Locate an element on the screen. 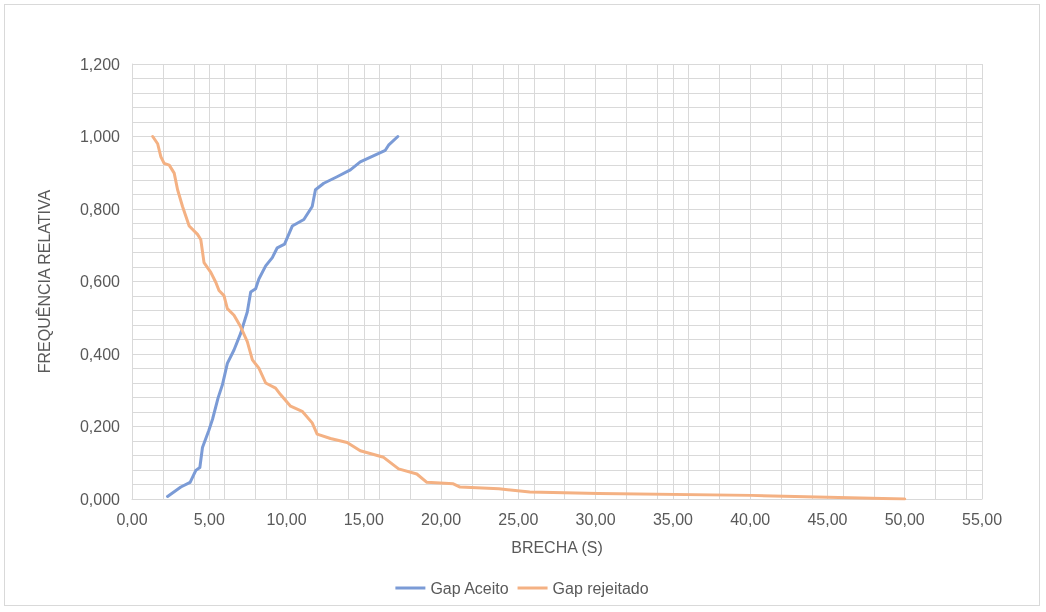 Image resolution: width=1046 pixels, height=612 pixels. x-tick-label: 40,00 is located at coordinates (750, 519).